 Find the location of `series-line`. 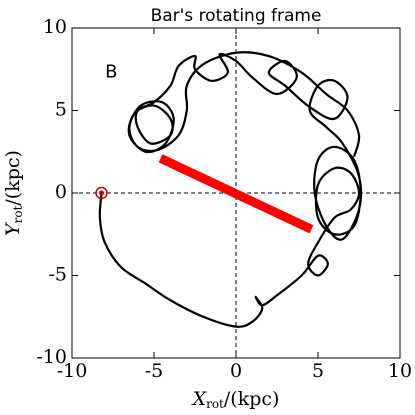

series-line is located at coordinates (236, 194).